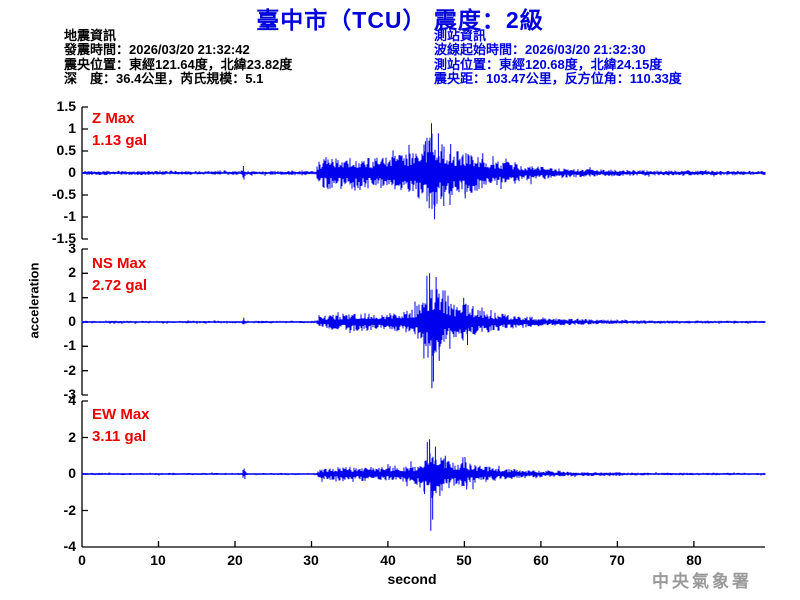 Image resolution: width=800 pixels, height=600 pixels. I want to click on y-tick-label-ns: 0, so click(72, 321).